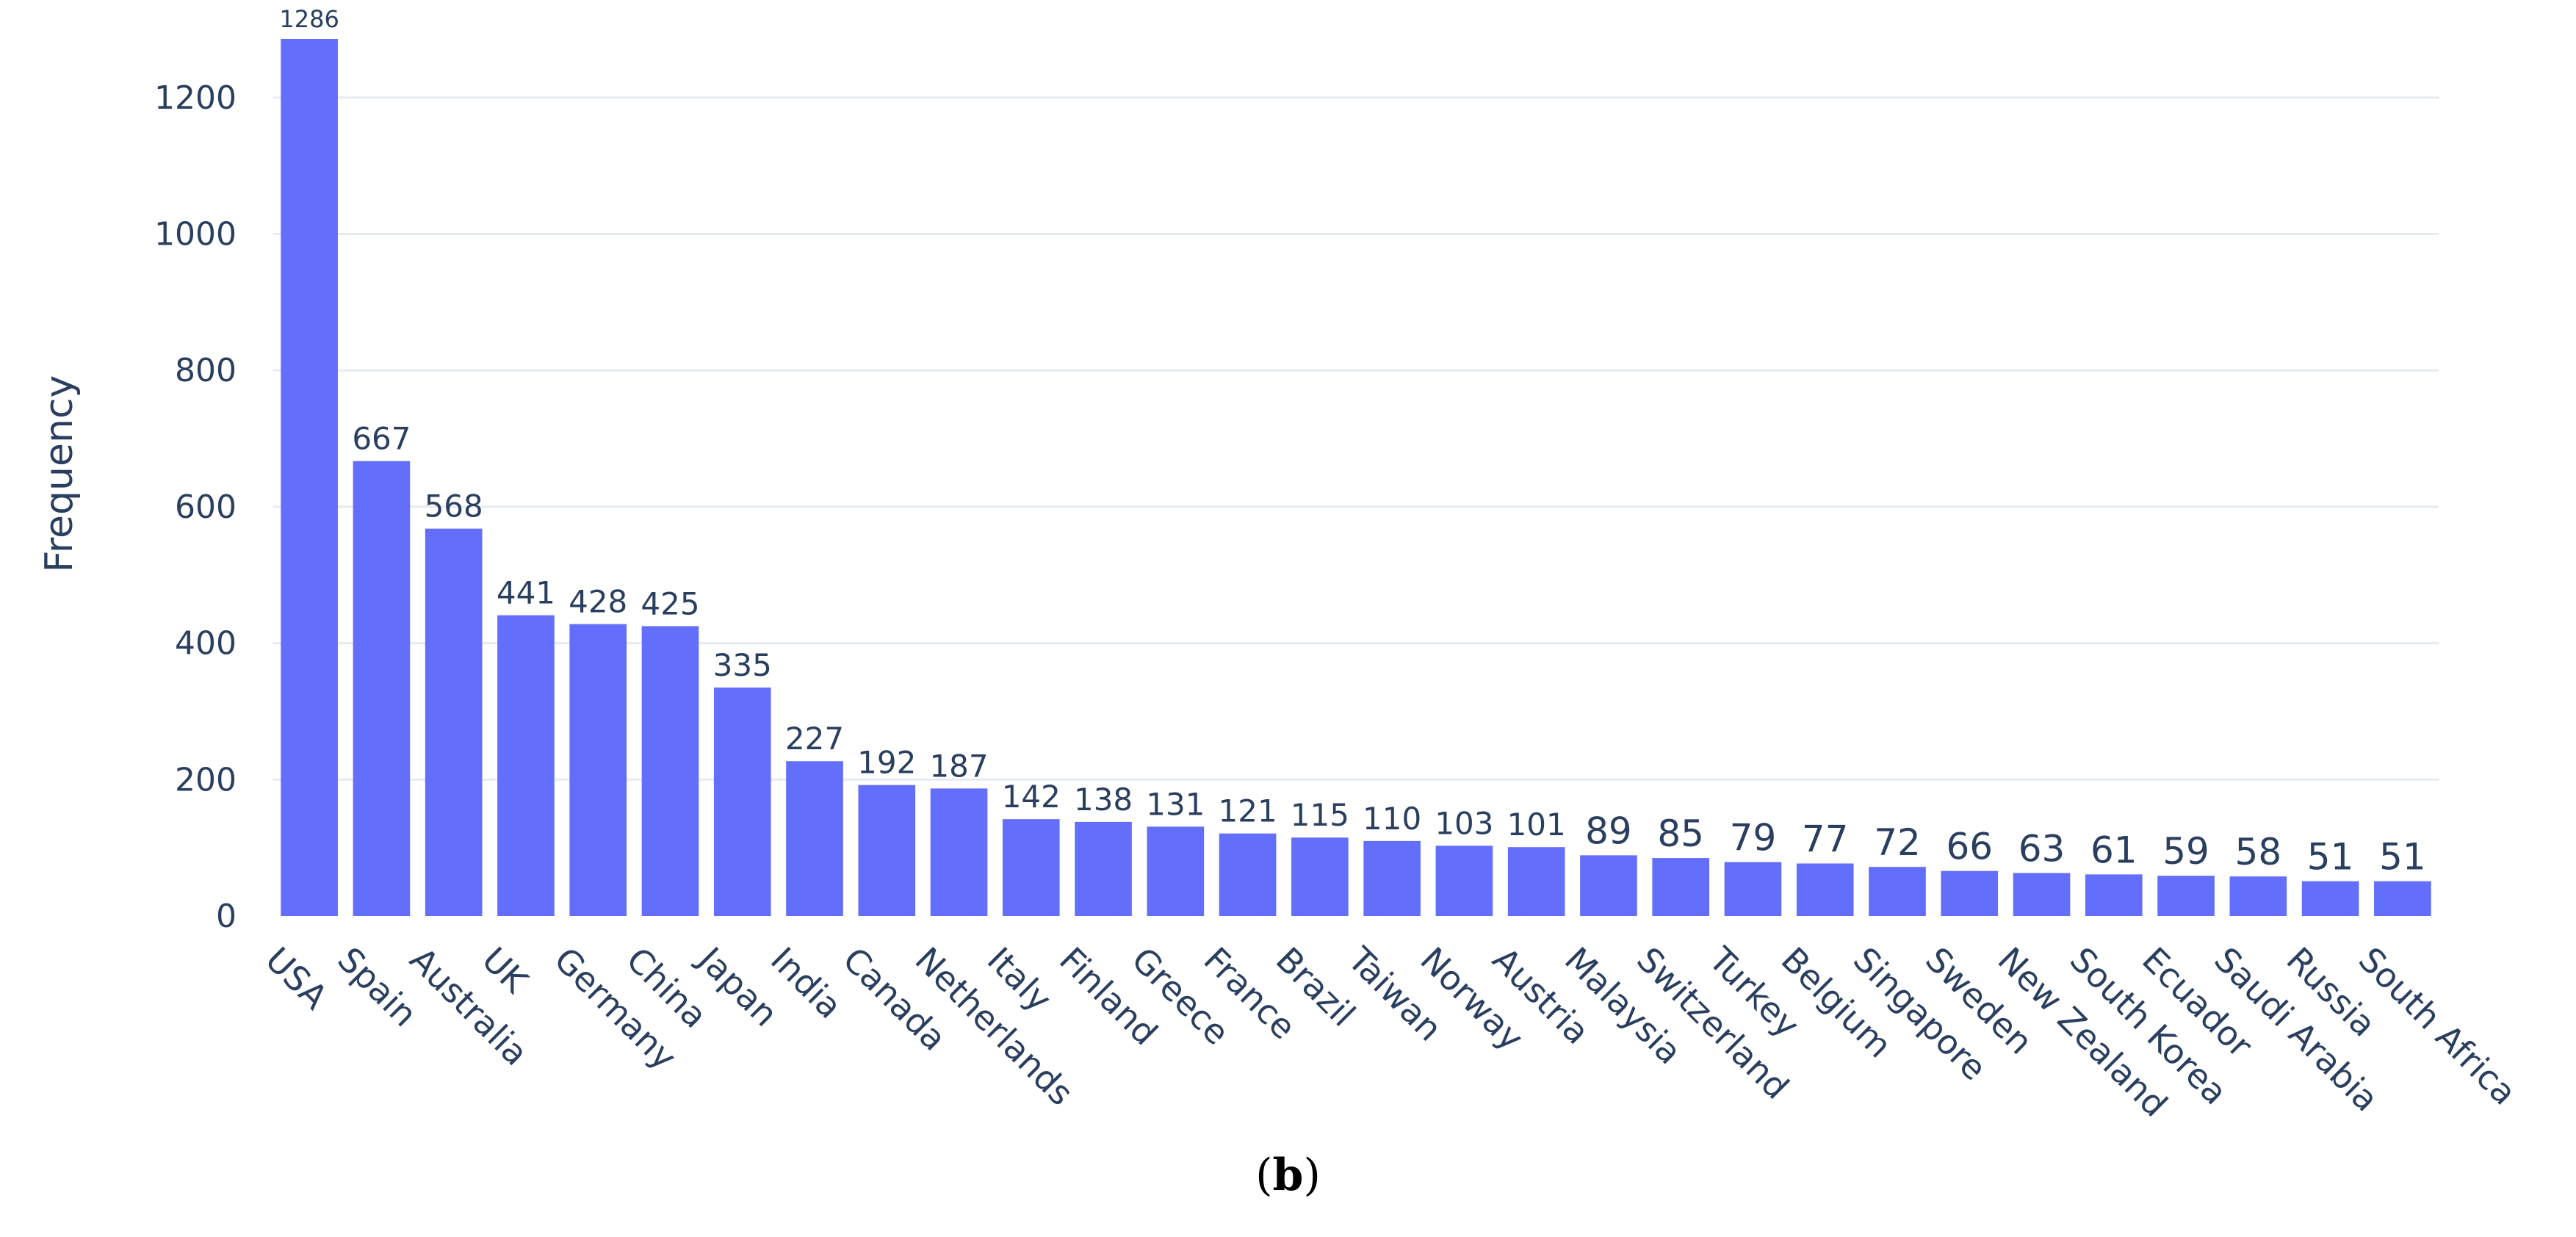 Image resolution: width=2576 pixels, height=1237 pixels. Describe the element at coordinates (2113, 850) in the screenshot. I see `data-label: 61` at that location.